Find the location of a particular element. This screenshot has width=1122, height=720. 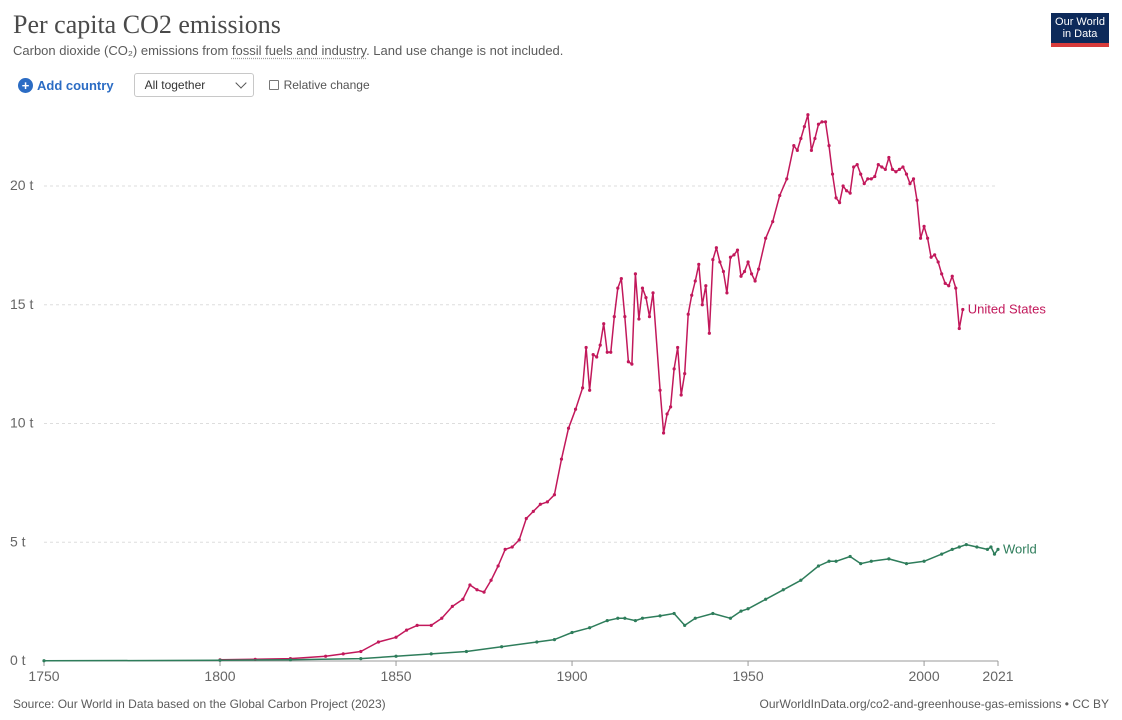

relative-change-checkbox is located at coordinates (273, 85).